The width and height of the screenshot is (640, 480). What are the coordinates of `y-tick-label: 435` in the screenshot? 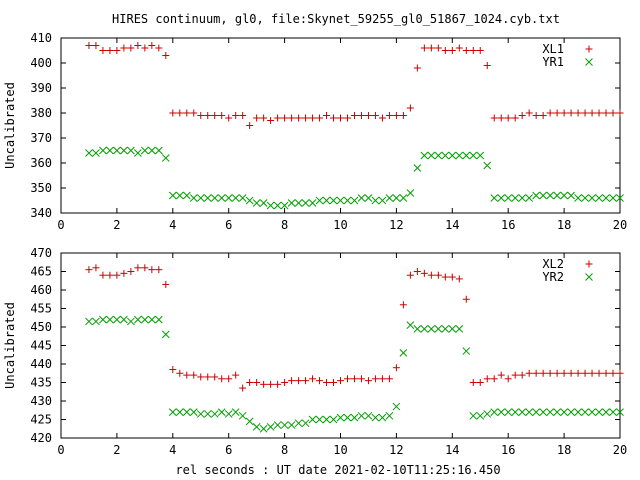 It's located at (41, 383).